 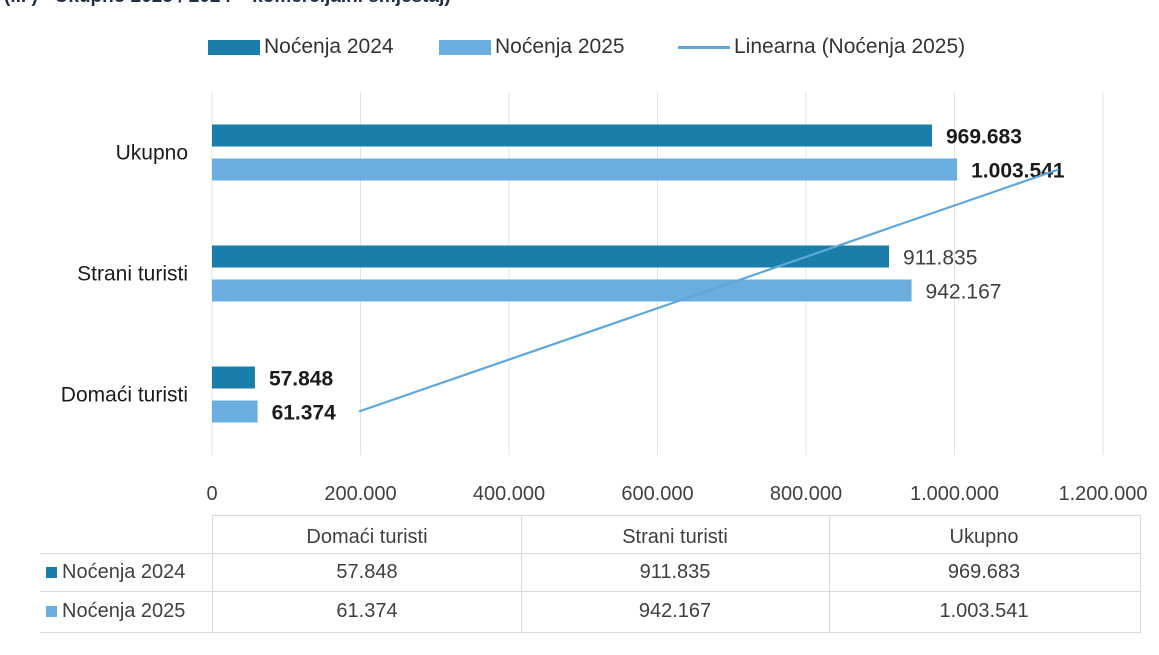 What do you see at coordinates (579, 611) in the screenshot?
I see `table-row: Noćenja 2025 61.374 942.167 1.003.541` at bounding box center [579, 611].